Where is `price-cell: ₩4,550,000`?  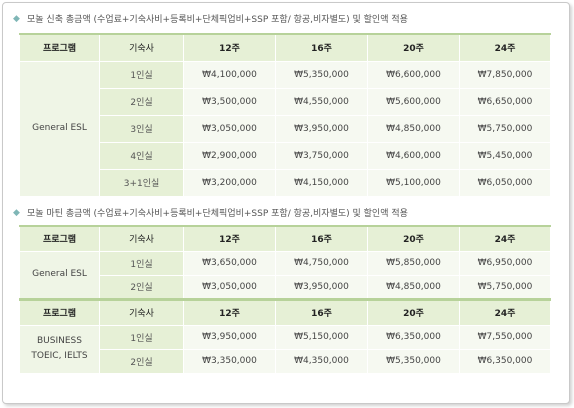
price-cell: ₩4,550,000 is located at coordinates (321, 101).